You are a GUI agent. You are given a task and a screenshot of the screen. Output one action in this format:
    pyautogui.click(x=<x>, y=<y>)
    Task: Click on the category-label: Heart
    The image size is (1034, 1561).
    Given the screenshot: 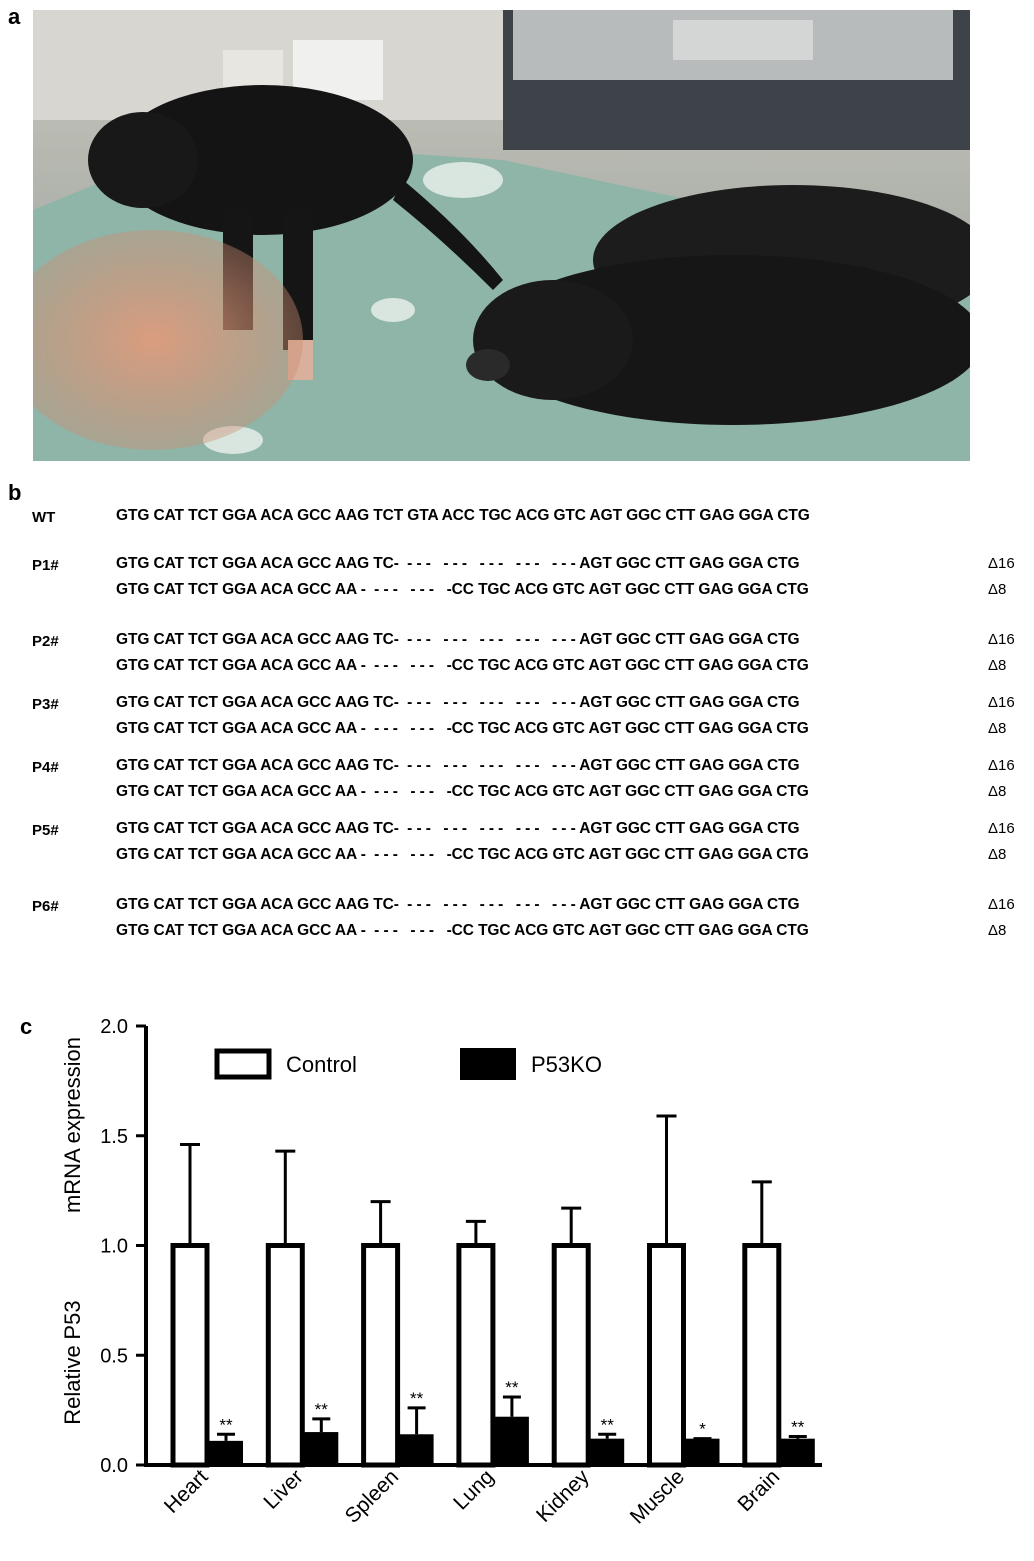 What is the action you would take?
    pyautogui.click(x=186, y=1491)
    